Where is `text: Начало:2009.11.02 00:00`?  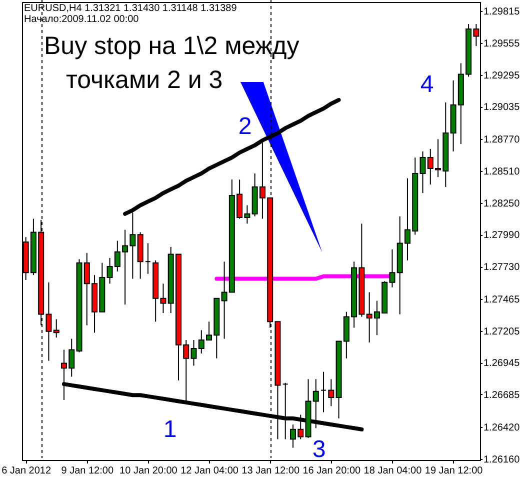
text: Начало:2009.11.02 00:00 is located at coordinates (82, 19).